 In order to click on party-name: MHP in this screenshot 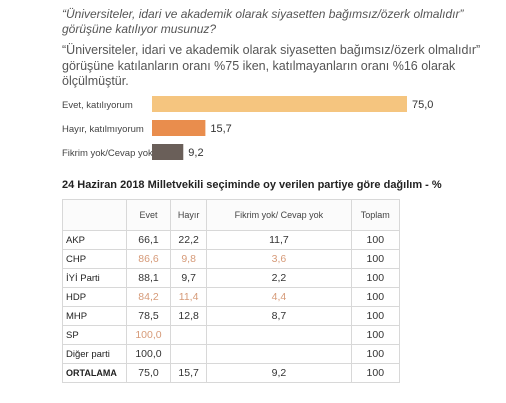, I will do `click(94, 316)`.